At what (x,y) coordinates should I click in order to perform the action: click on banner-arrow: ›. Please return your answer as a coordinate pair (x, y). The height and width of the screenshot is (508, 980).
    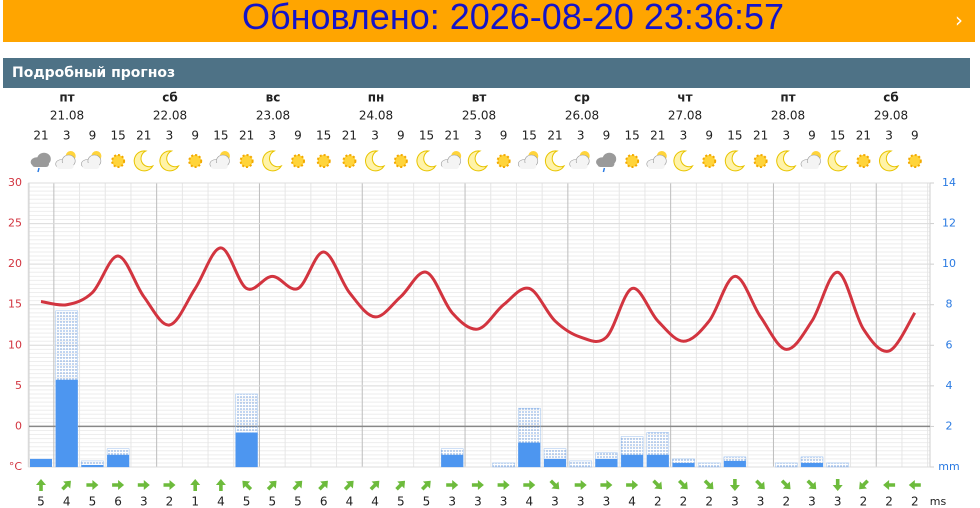
    Looking at the image, I should click on (959, 20).